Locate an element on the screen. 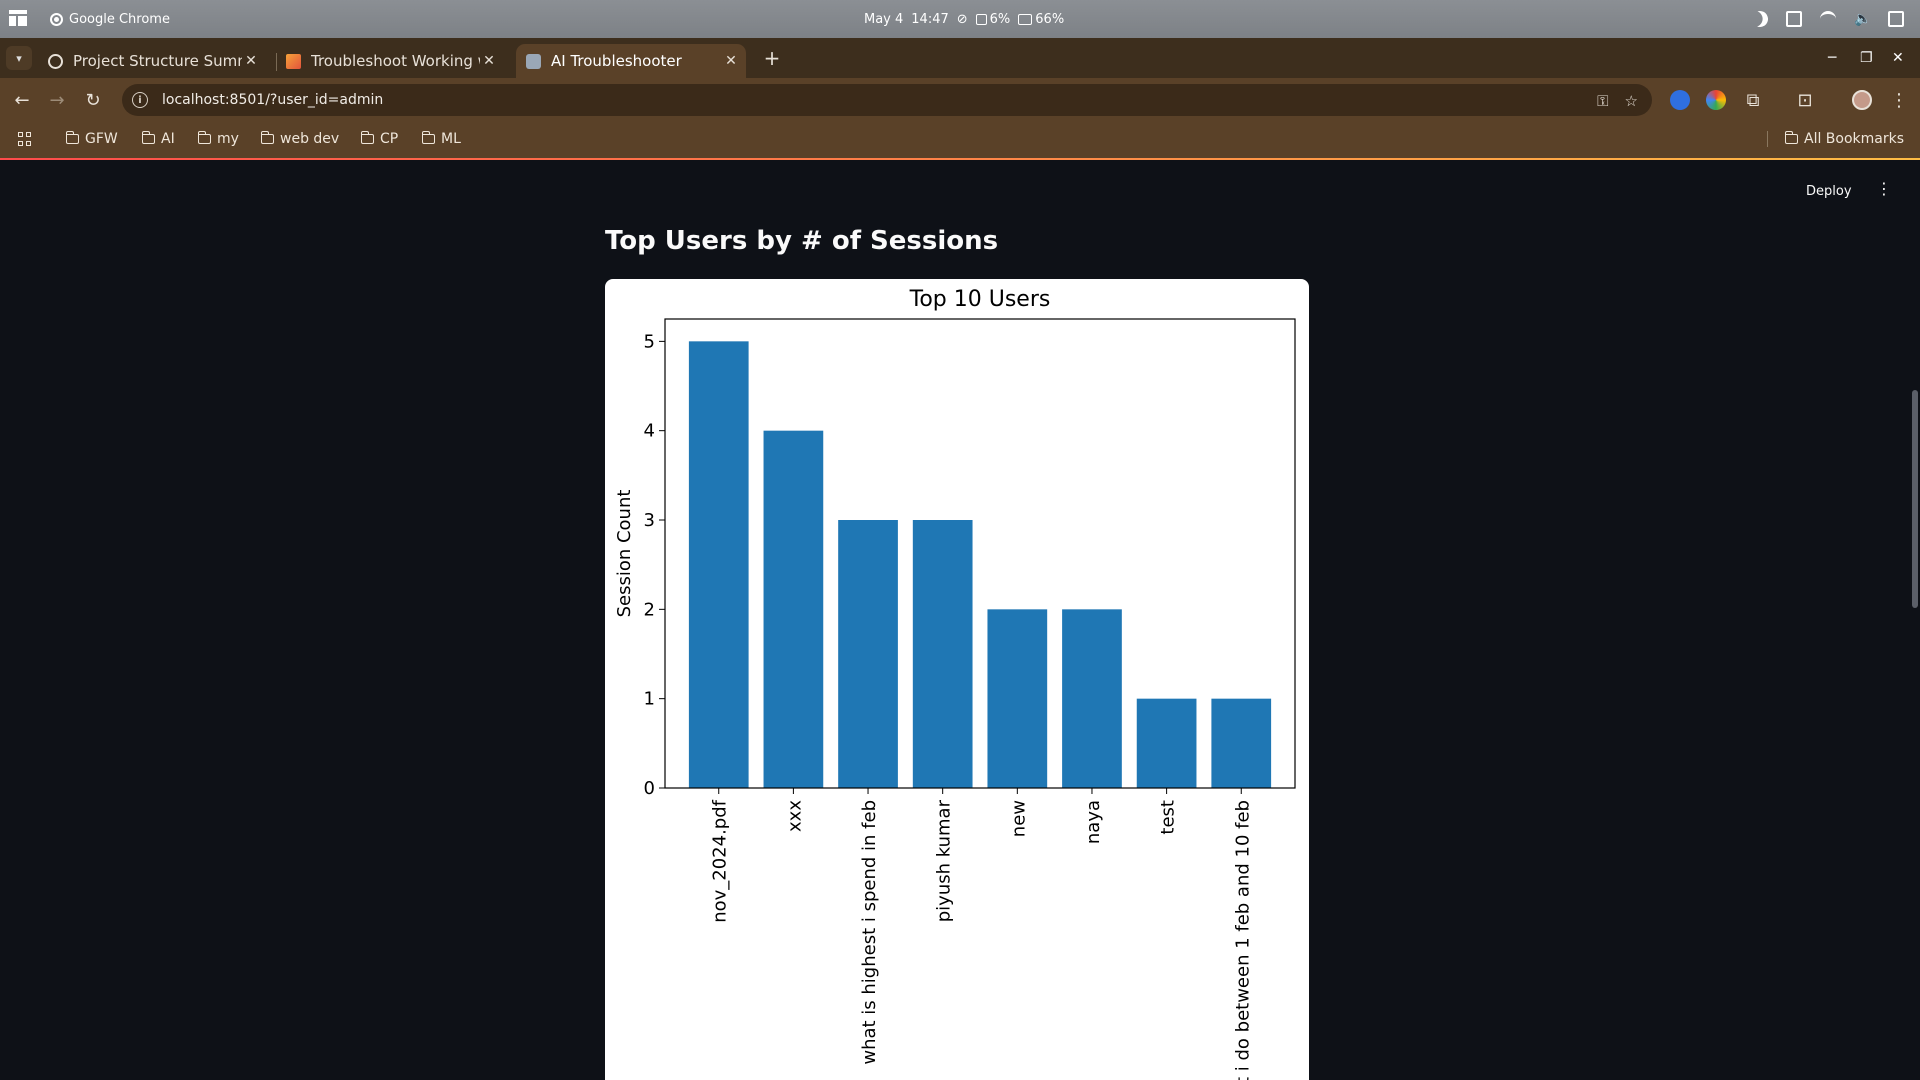  cpu-indicator: 6% is located at coordinates (993, 19).